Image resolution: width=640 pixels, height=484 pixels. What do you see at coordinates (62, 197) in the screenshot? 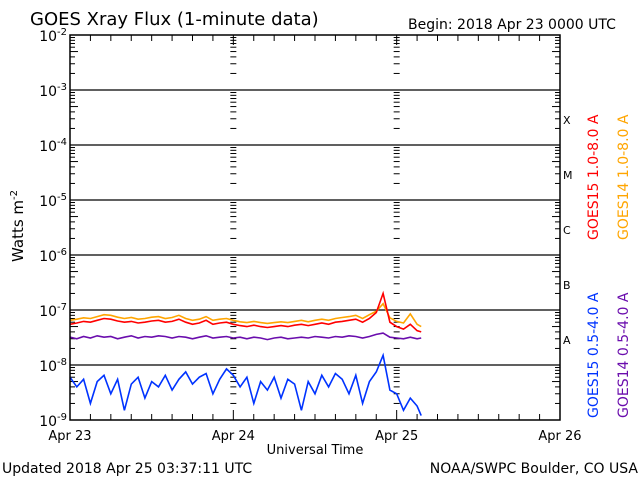
I see `y-tick-exp: -5` at bounding box center [62, 197].